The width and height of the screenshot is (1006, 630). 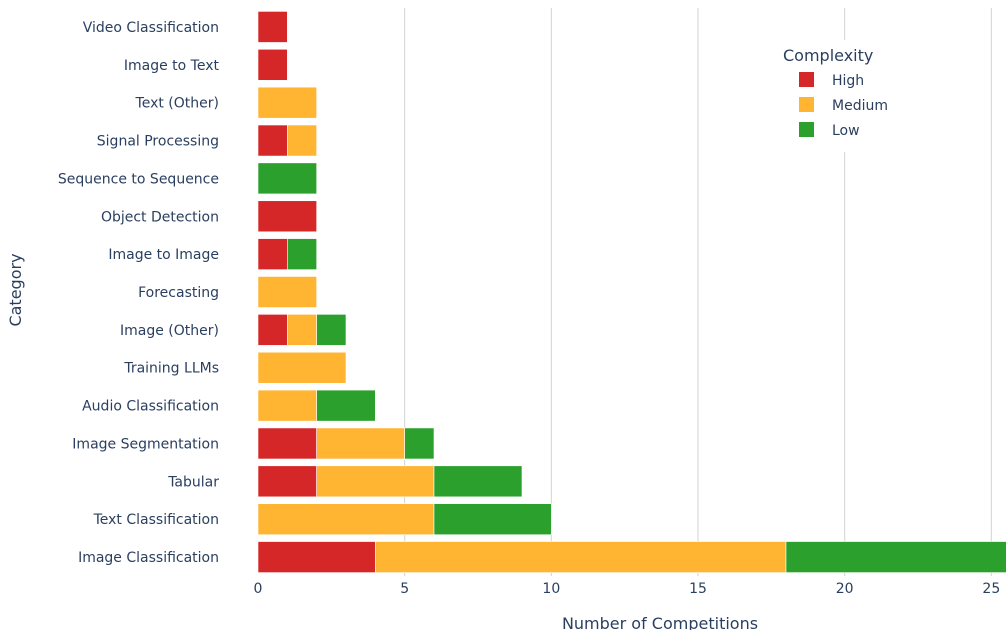 I want to click on y-tick-label-3: Image Segmentation, so click(x=145, y=444).